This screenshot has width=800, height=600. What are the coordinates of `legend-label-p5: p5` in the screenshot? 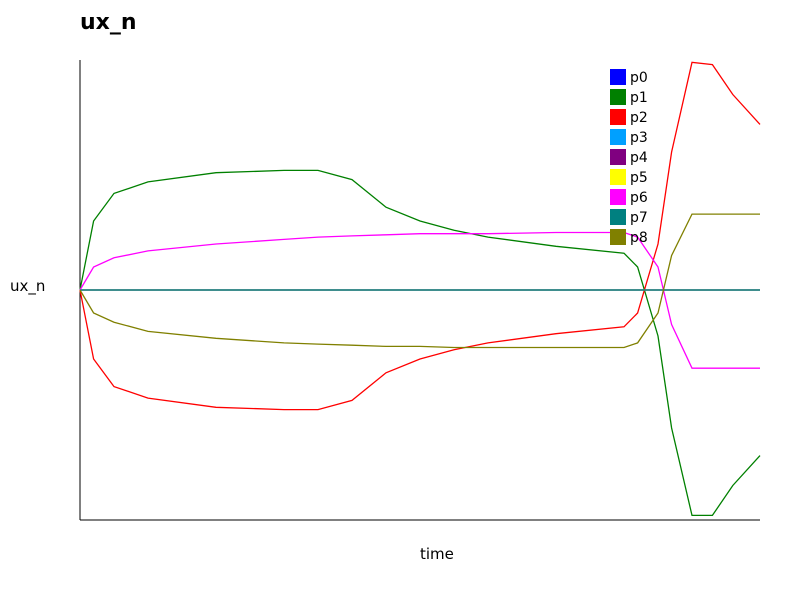 It's located at (639, 178).